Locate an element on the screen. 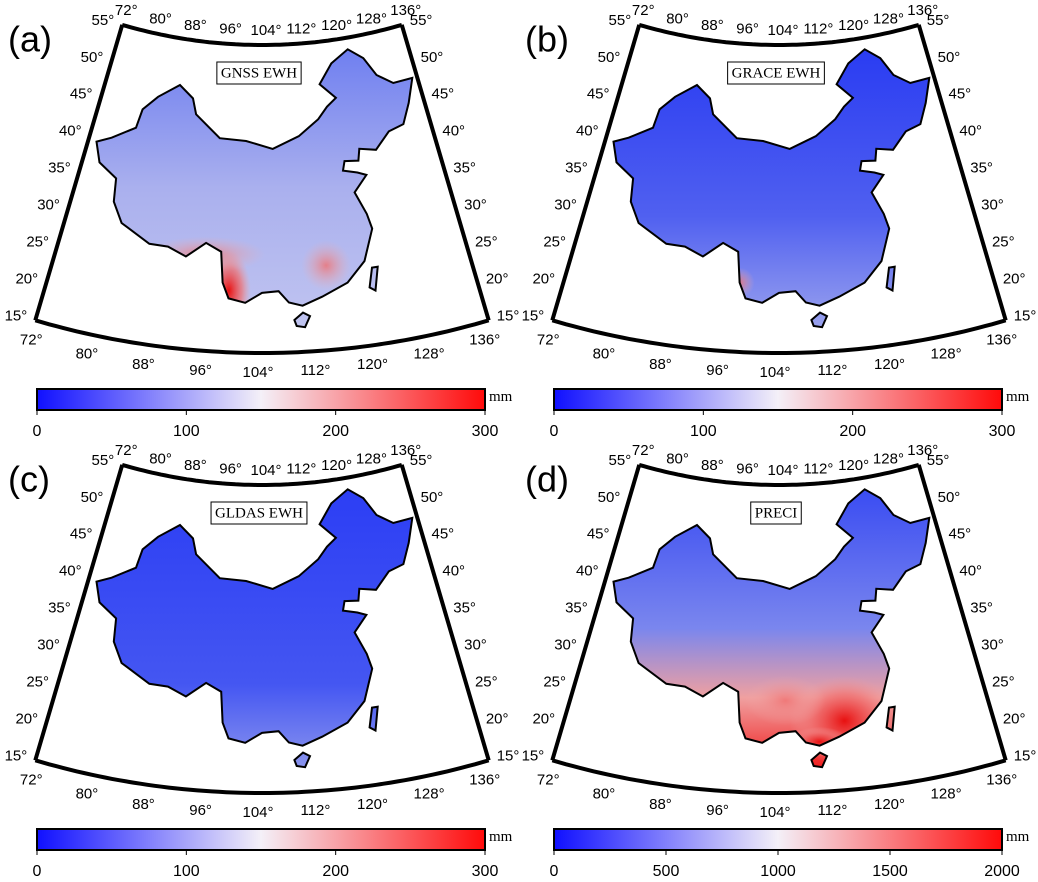 The width and height of the screenshot is (1038, 882). panel-title: GNSS EWH is located at coordinates (259, 73).